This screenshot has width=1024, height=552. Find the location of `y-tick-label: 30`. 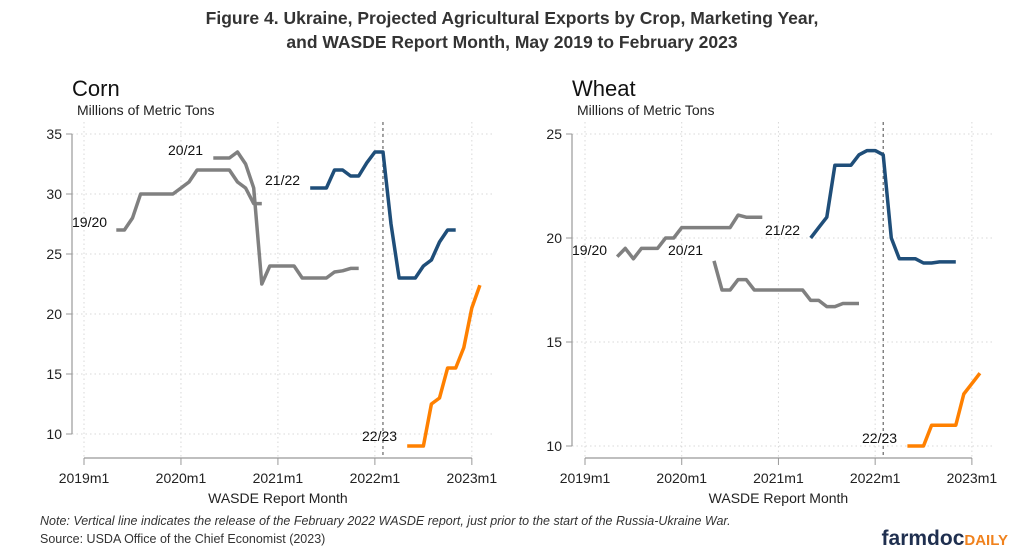

y-tick-label: 30 is located at coordinates (54, 194).